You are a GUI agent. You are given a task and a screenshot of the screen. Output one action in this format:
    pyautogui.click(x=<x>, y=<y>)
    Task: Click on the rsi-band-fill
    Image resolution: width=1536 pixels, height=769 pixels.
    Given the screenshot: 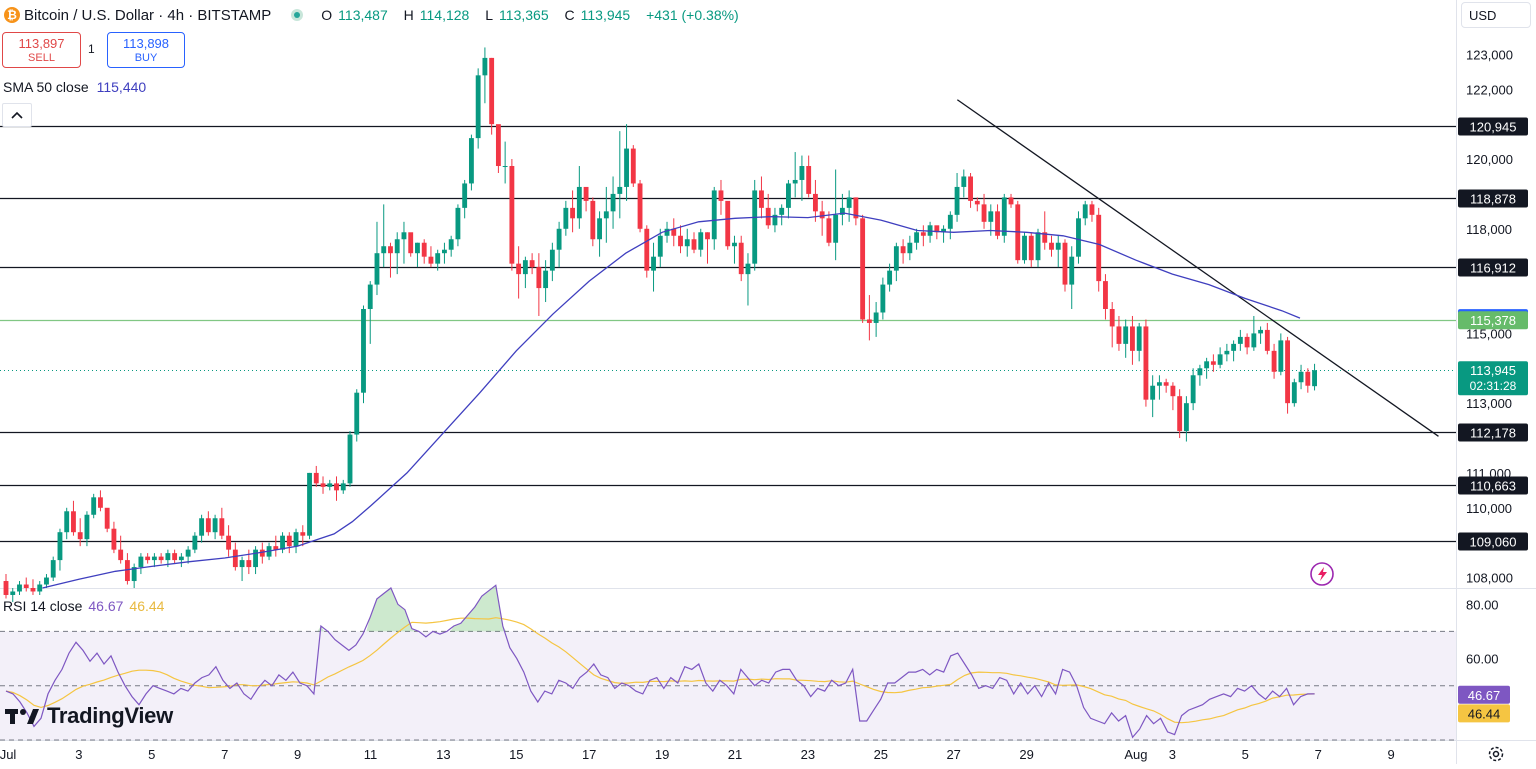 What is the action you would take?
    pyautogui.click(x=728, y=685)
    